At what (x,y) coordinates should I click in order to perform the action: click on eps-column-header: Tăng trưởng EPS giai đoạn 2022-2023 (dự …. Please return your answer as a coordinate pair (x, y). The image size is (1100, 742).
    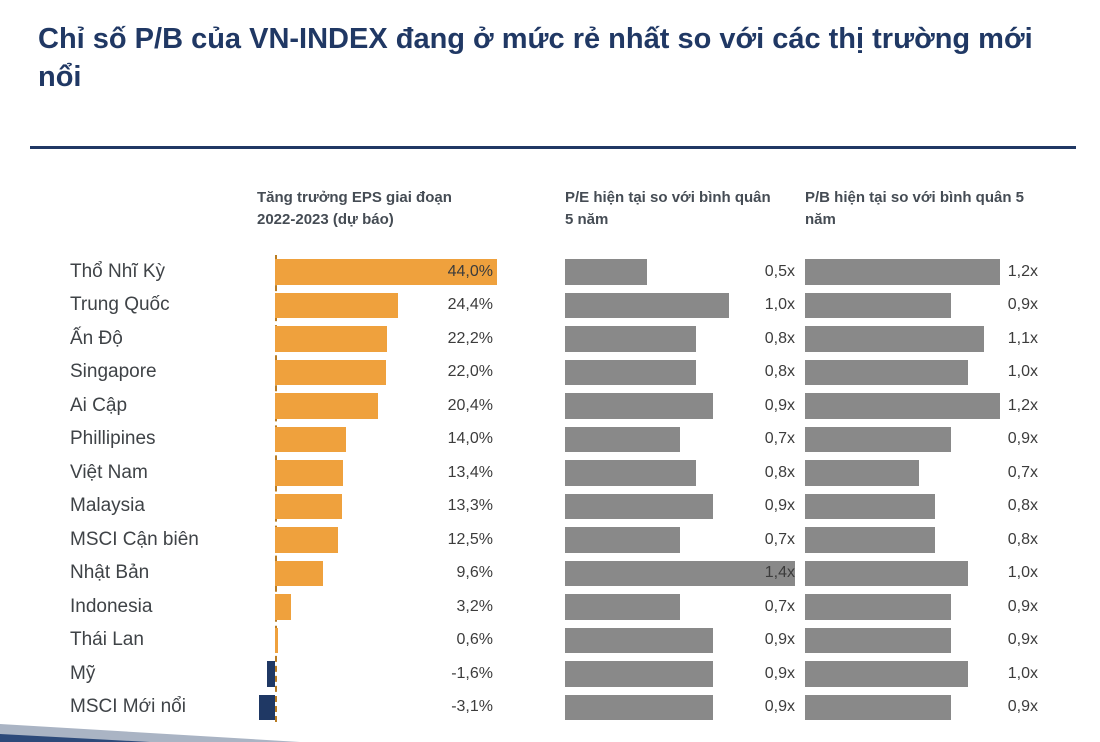
    Looking at the image, I should click on (354, 208).